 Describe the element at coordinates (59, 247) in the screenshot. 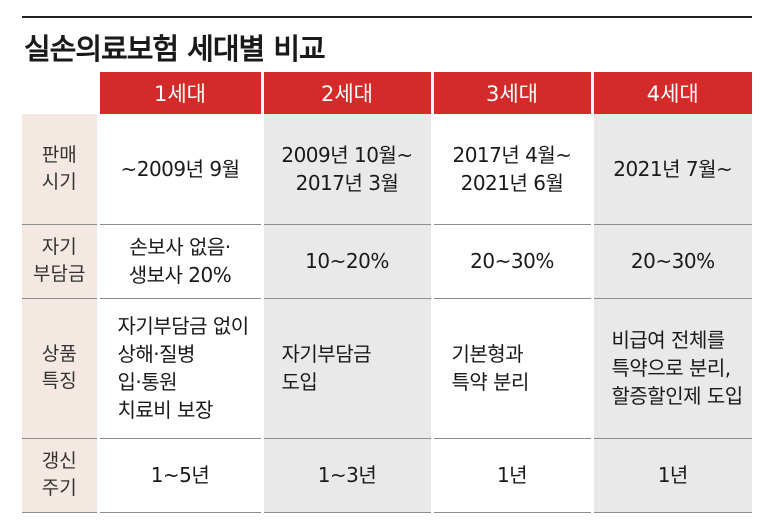

I see `label-line: 자기` at that location.